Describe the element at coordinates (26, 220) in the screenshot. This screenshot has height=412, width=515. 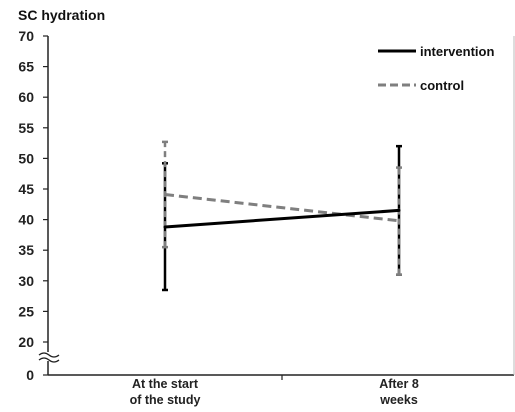
I see `y-tick-label: 40` at that location.